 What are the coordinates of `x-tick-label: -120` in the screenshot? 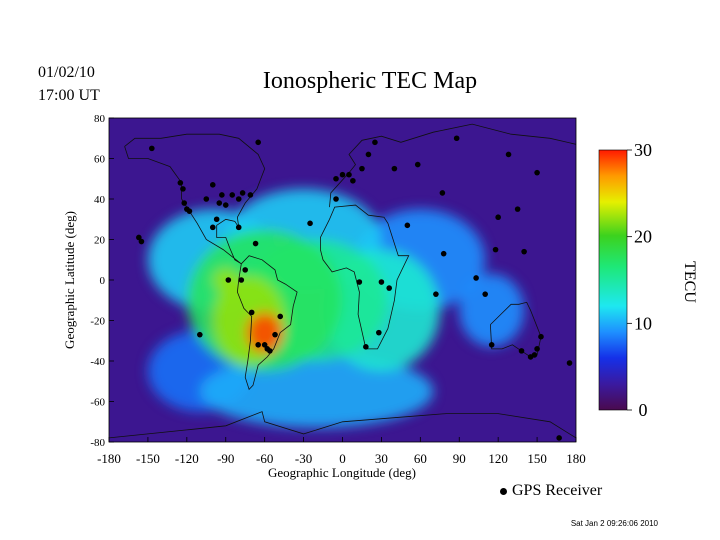 It's located at (187, 458).